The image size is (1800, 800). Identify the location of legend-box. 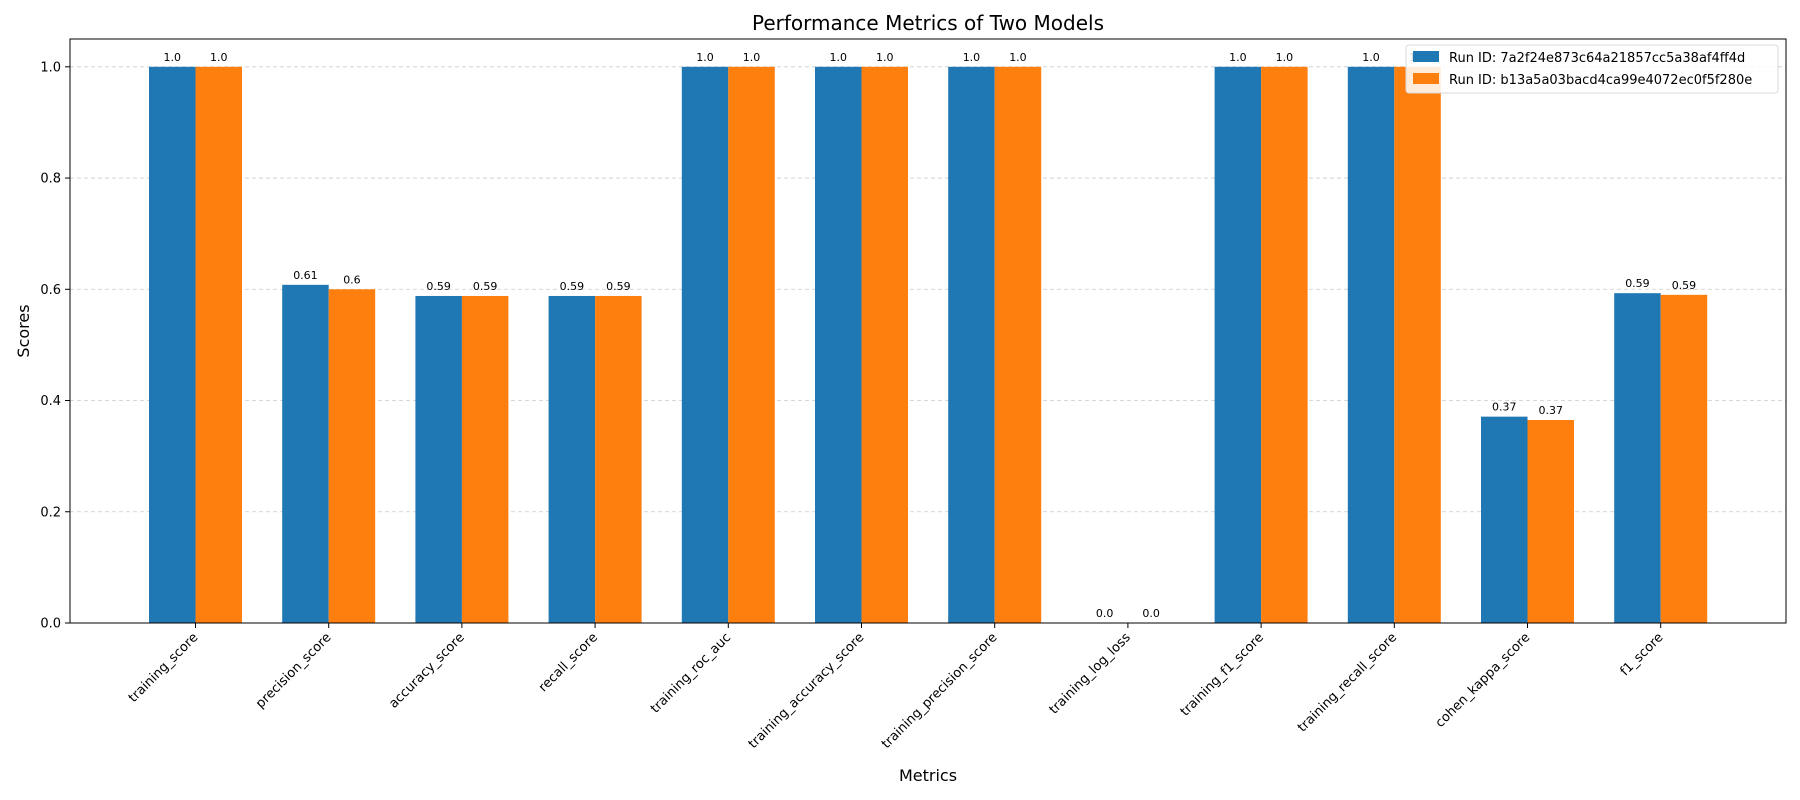
(1592, 69).